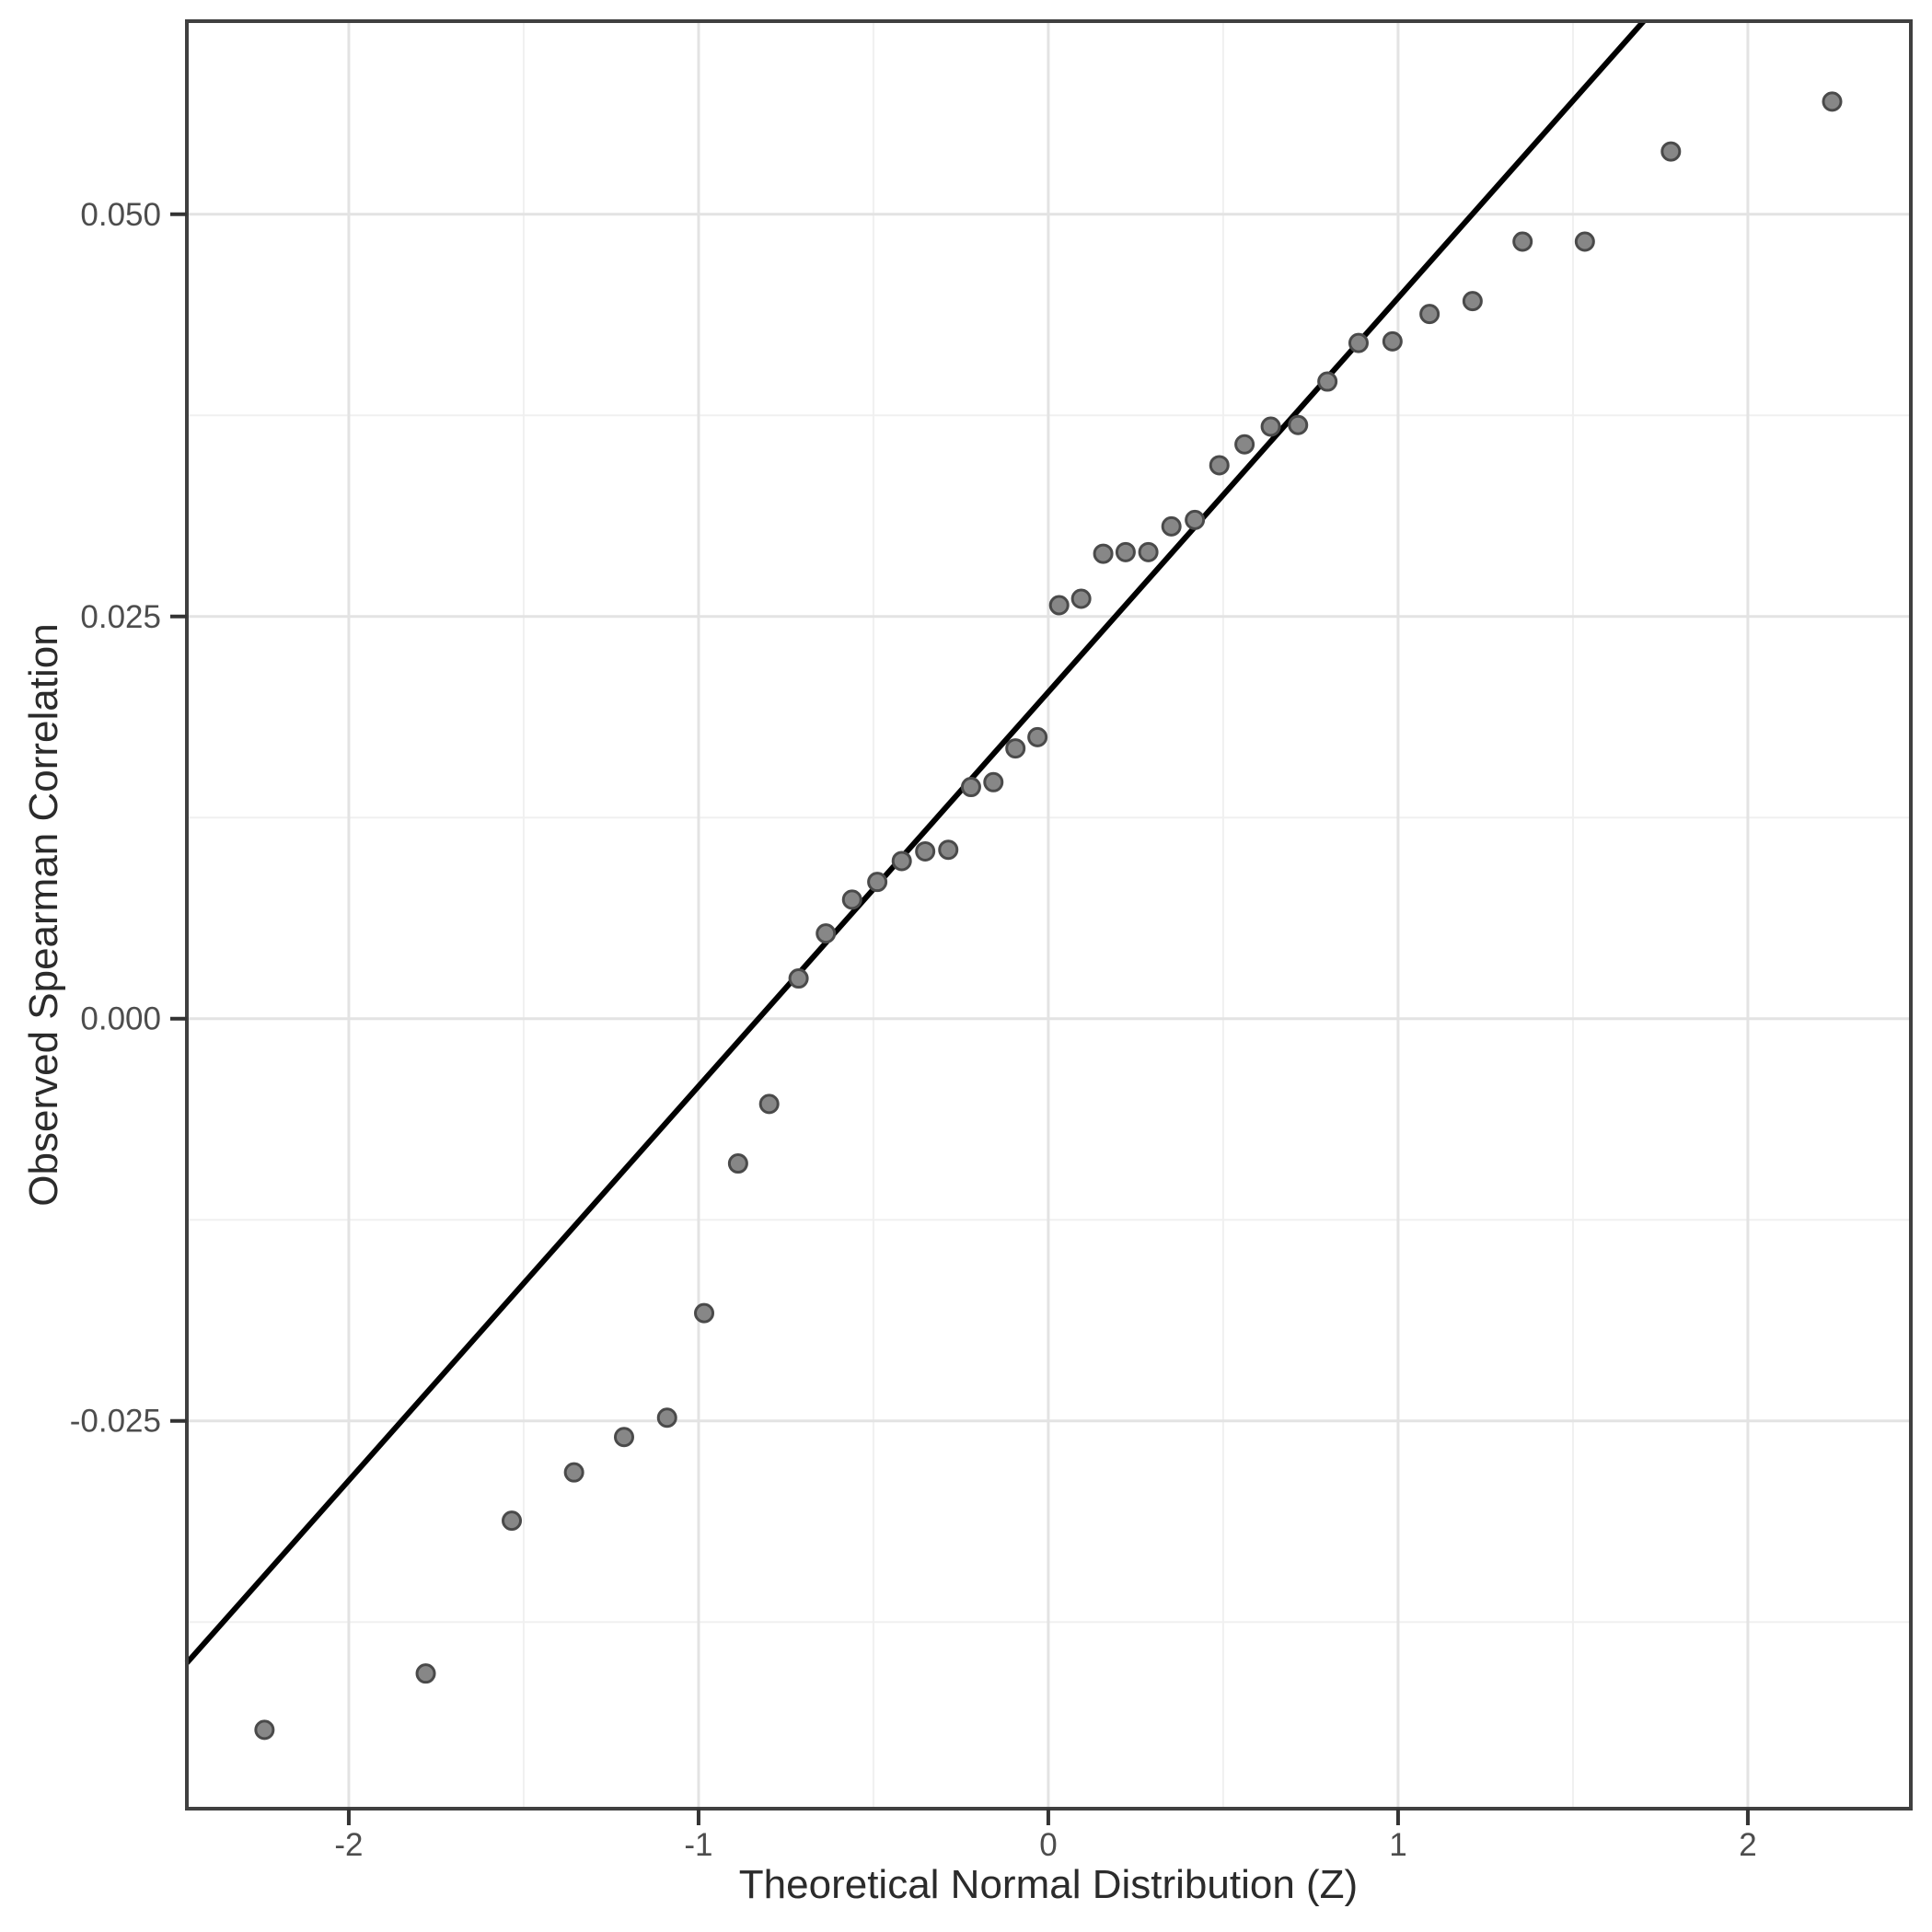 This screenshot has height=1932, width=1932. Describe the element at coordinates (179, 817) in the screenshot. I see `y-axis-tick-marks` at that location.